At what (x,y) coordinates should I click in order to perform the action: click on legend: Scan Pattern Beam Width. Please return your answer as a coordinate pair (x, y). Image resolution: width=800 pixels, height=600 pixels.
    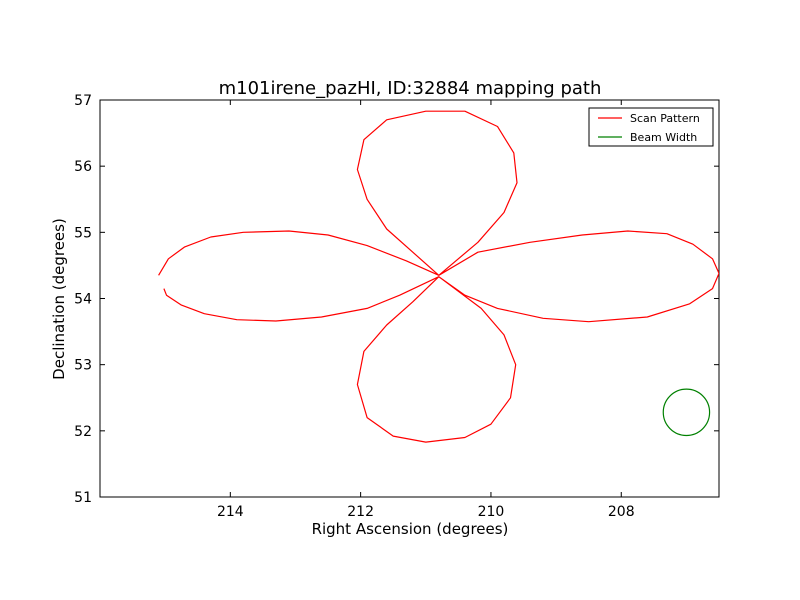
    Looking at the image, I should click on (651, 127).